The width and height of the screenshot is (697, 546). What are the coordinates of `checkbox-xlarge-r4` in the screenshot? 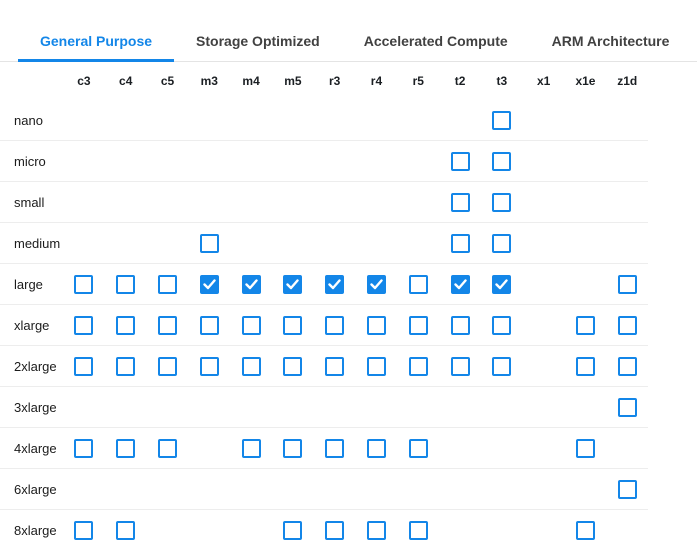 It's located at (376, 325).